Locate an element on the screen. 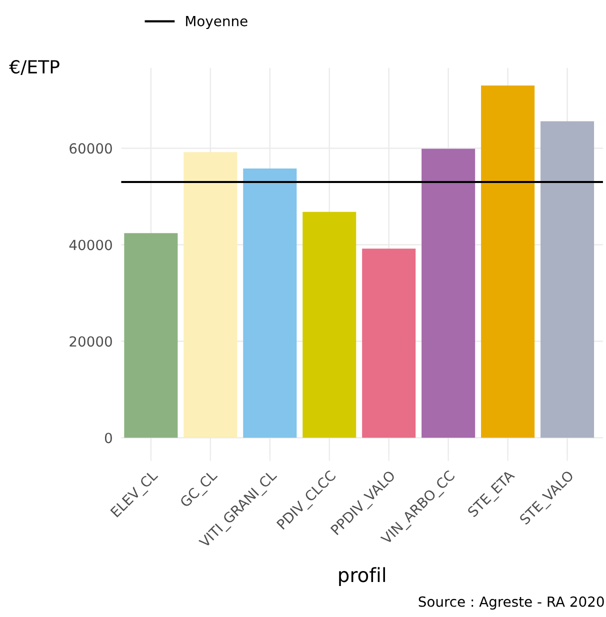 The width and height of the screenshot is (606, 617). x-axis-title: profil is located at coordinates (362, 576).